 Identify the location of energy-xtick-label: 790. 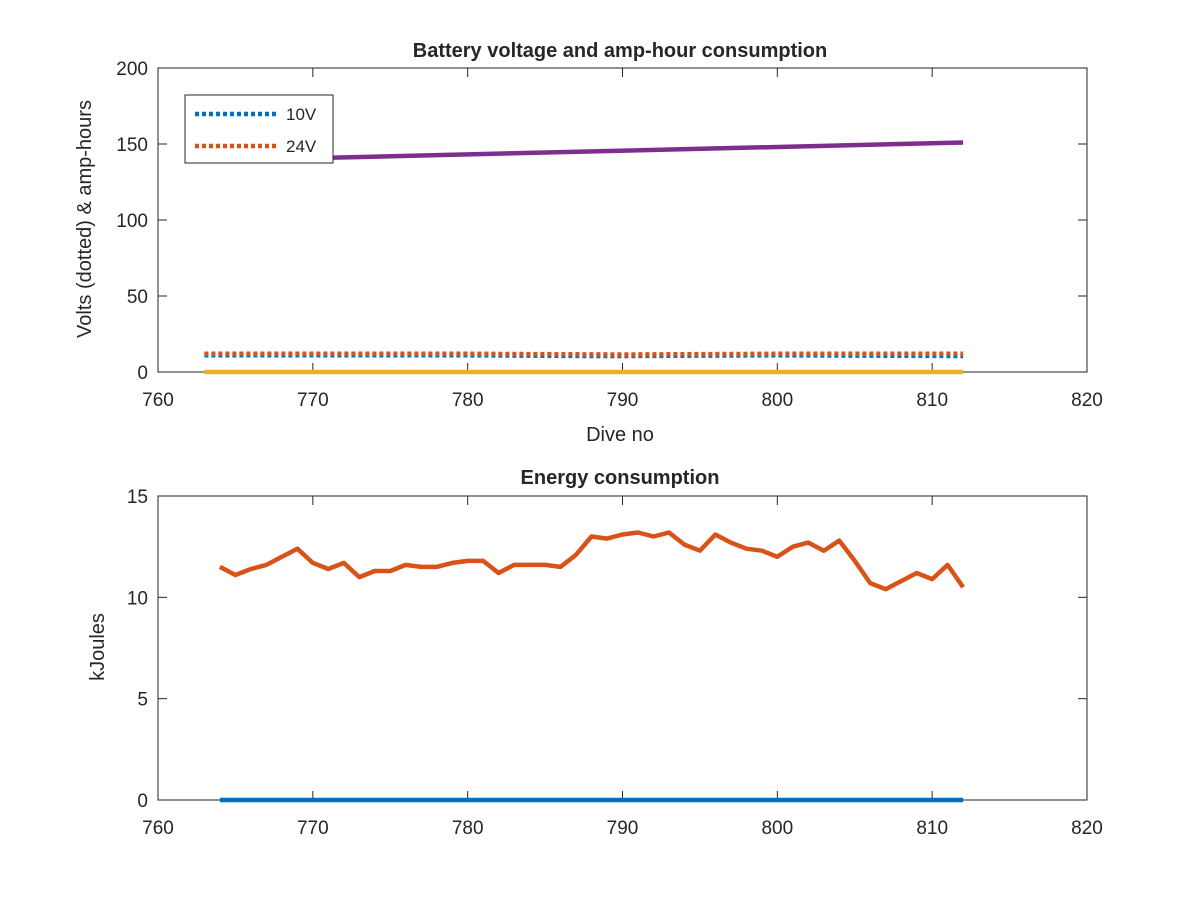
(623, 828).